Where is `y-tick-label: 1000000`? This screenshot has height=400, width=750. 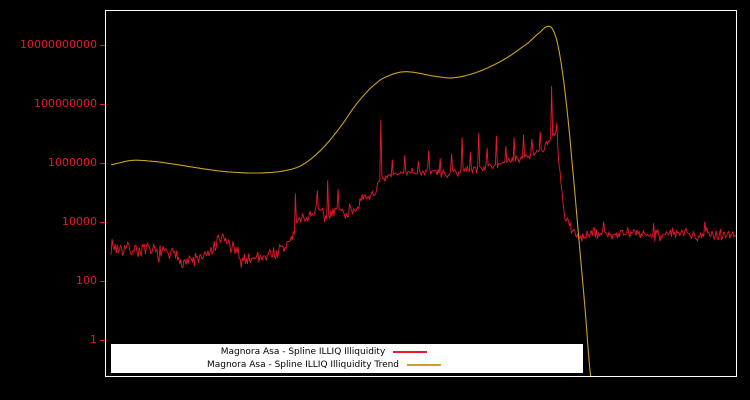
y-tick-label: 1000000 is located at coordinates (72, 162).